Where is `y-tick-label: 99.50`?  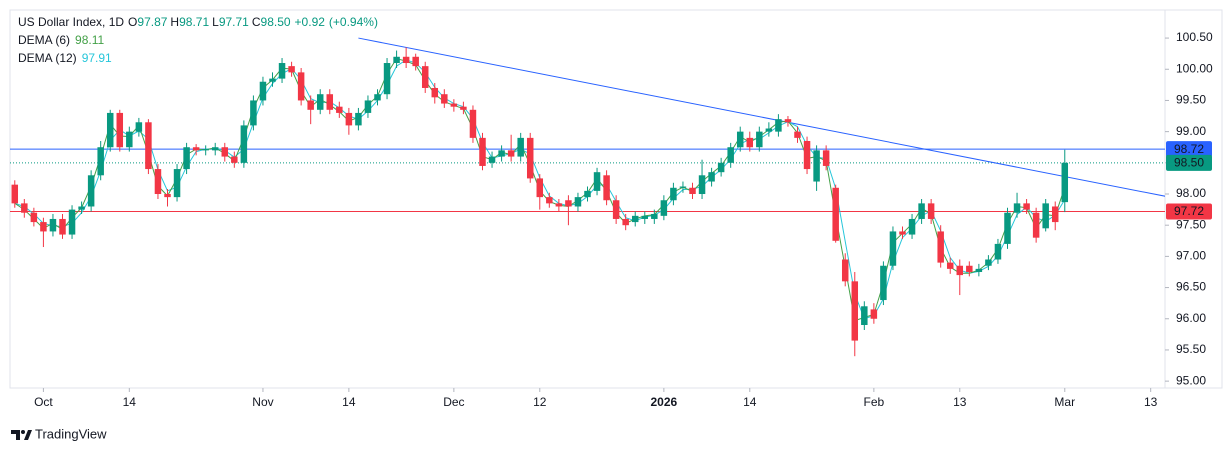 y-tick-label: 99.50 is located at coordinates (1191, 100).